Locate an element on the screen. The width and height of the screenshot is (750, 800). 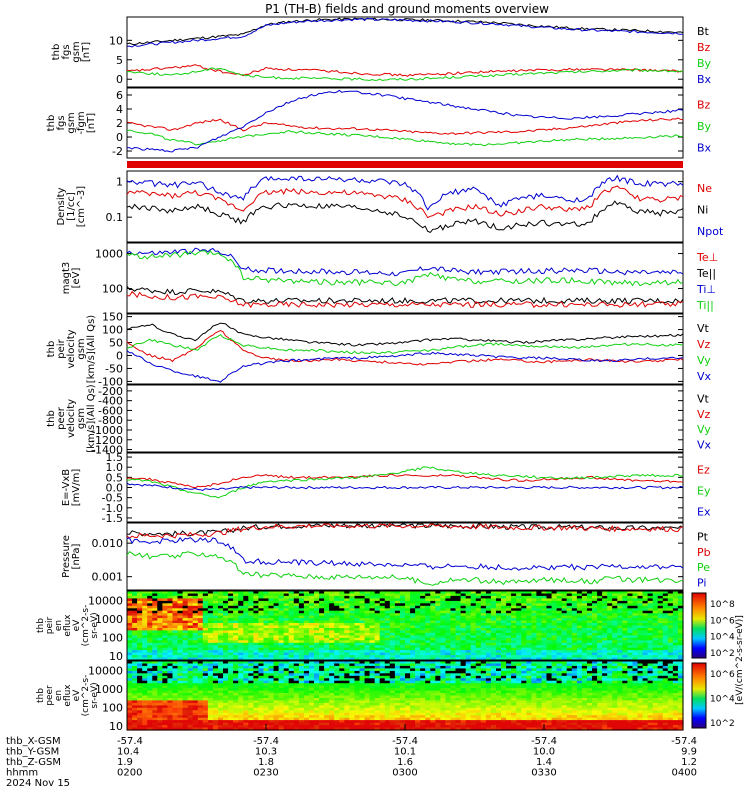
series-Vx is located at coordinates (405, 366).